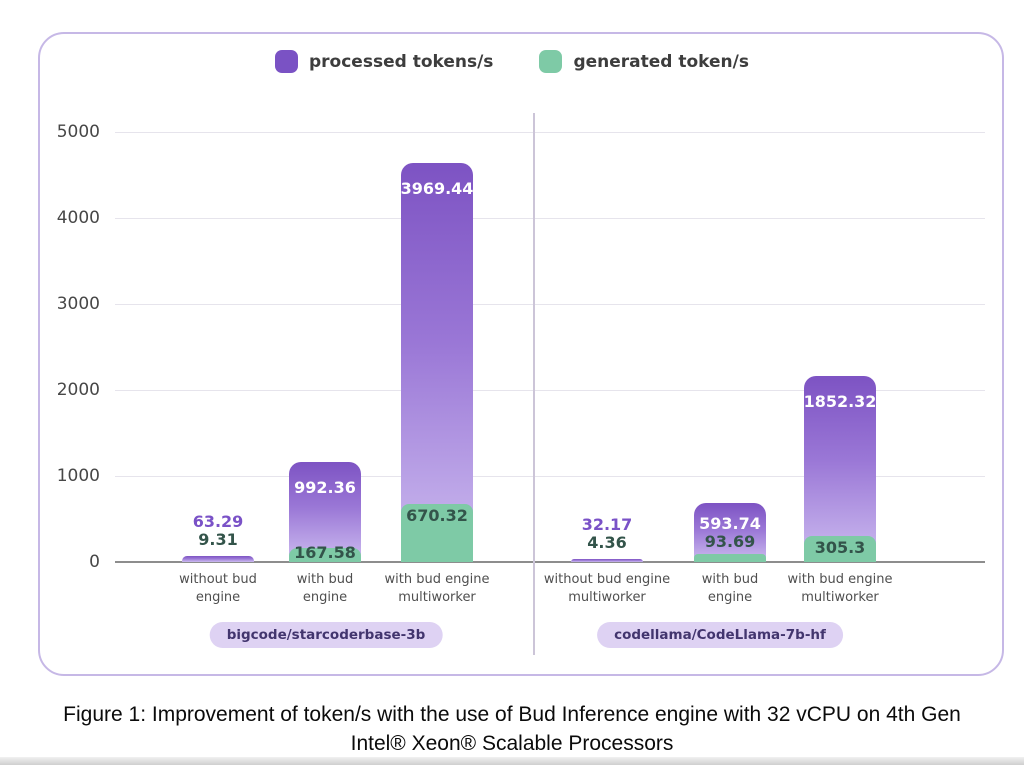 This screenshot has width=1024, height=765. Describe the element at coordinates (326, 635) in the screenshot. I see `group-badge-starcoderbase: bigcode/starcoderbase-3b` at that location.